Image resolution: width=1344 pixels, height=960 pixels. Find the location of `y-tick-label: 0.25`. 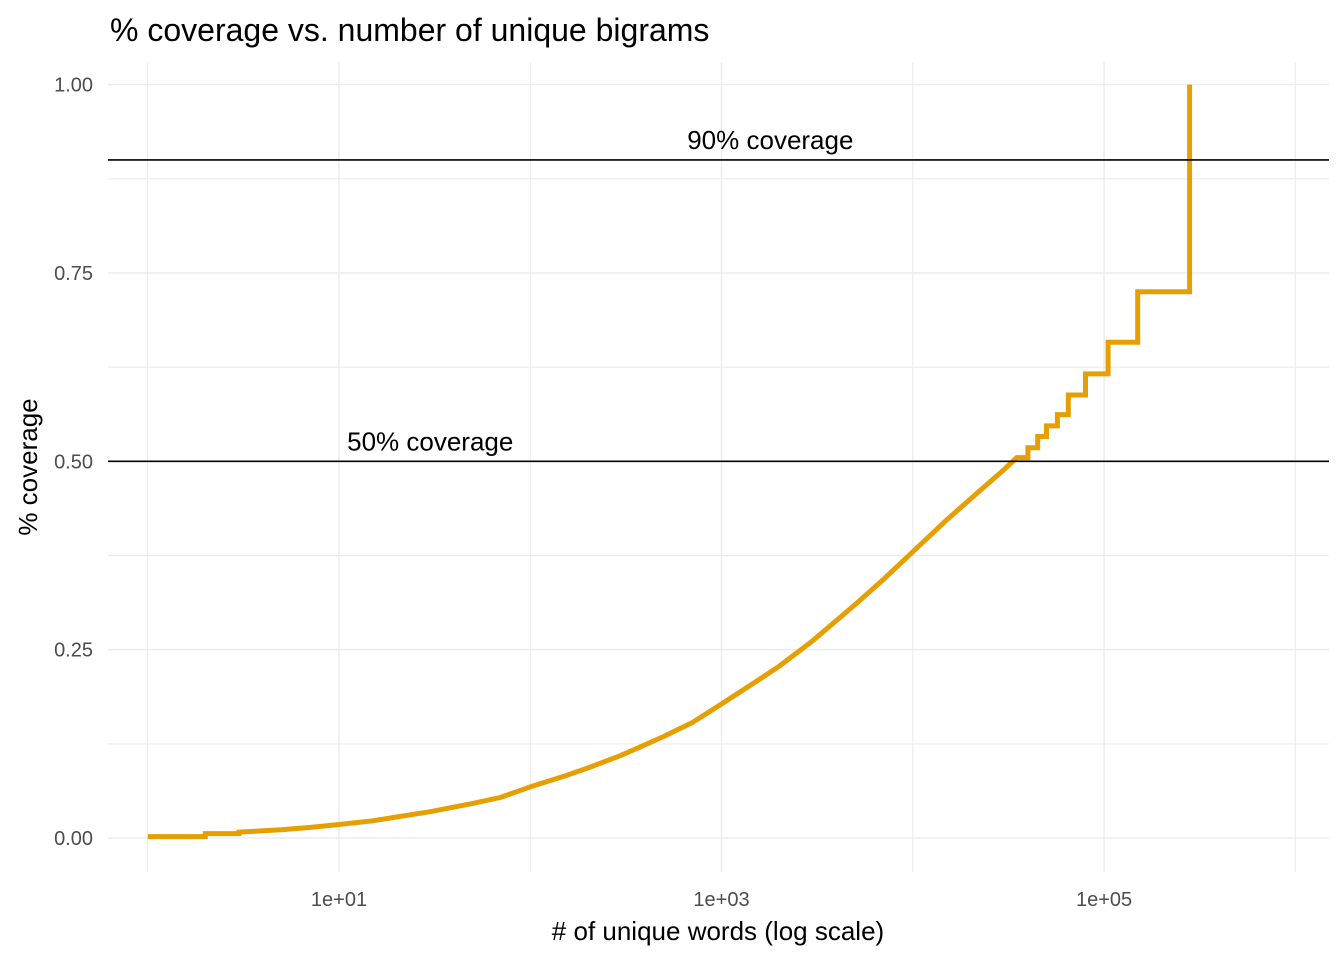

y-tick-label: 0.25 is located at coordinates (73, 651).